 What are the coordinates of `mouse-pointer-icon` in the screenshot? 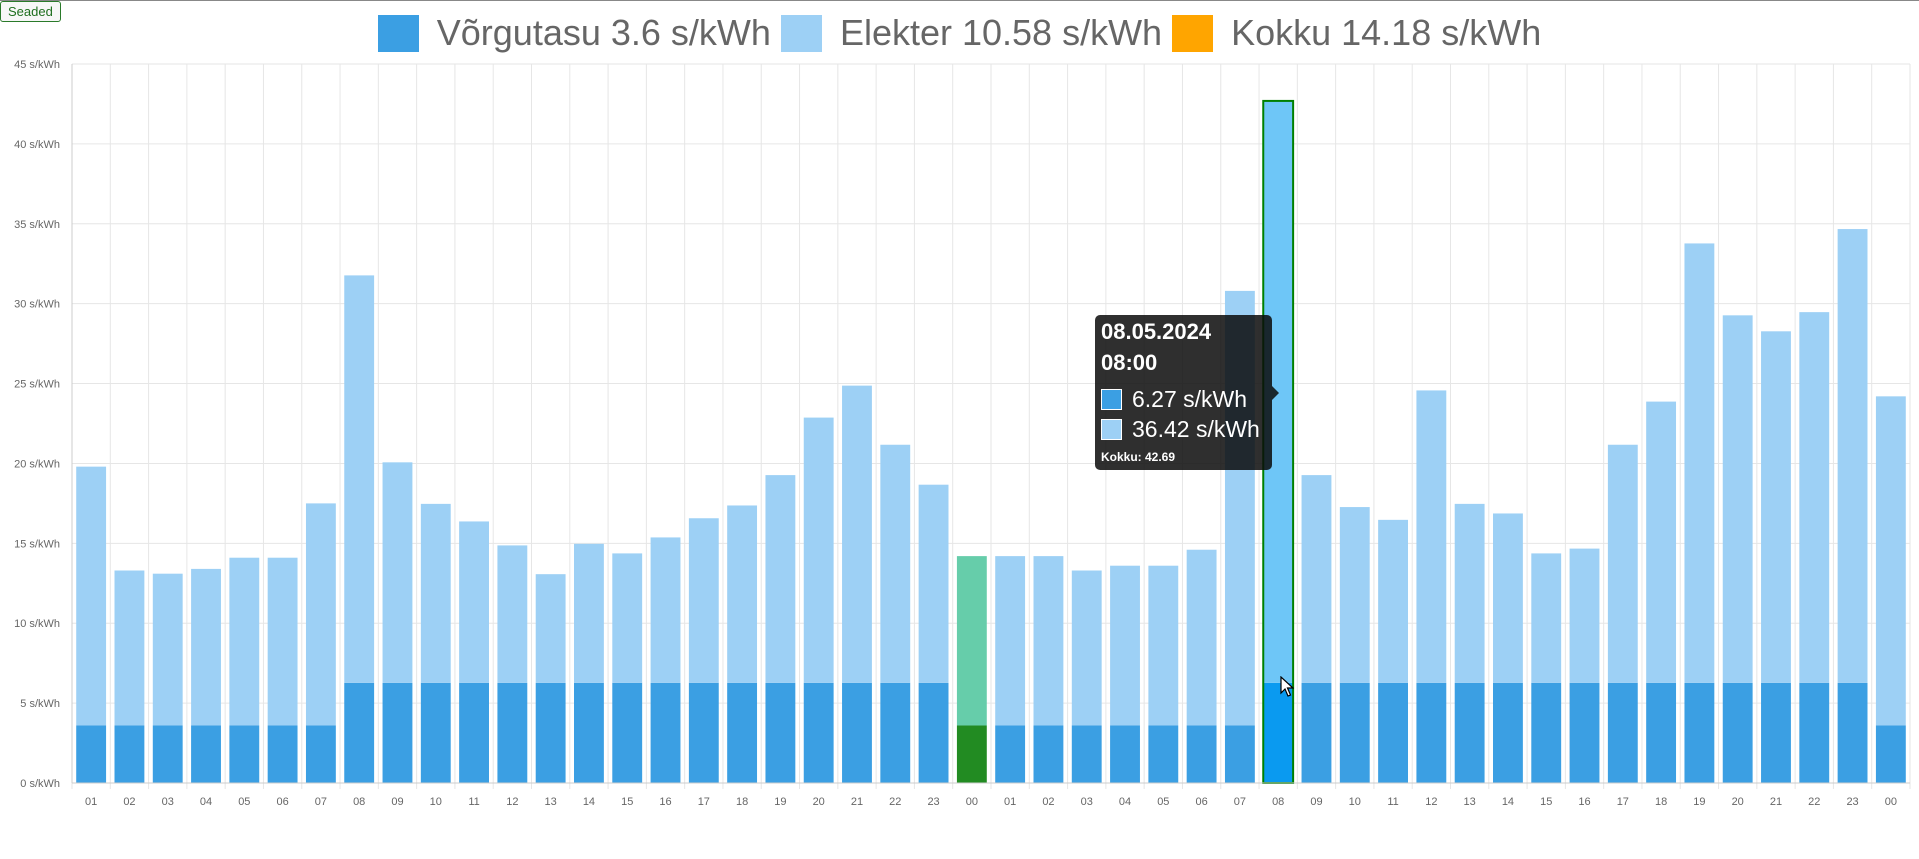 It's located at (1287, 686).